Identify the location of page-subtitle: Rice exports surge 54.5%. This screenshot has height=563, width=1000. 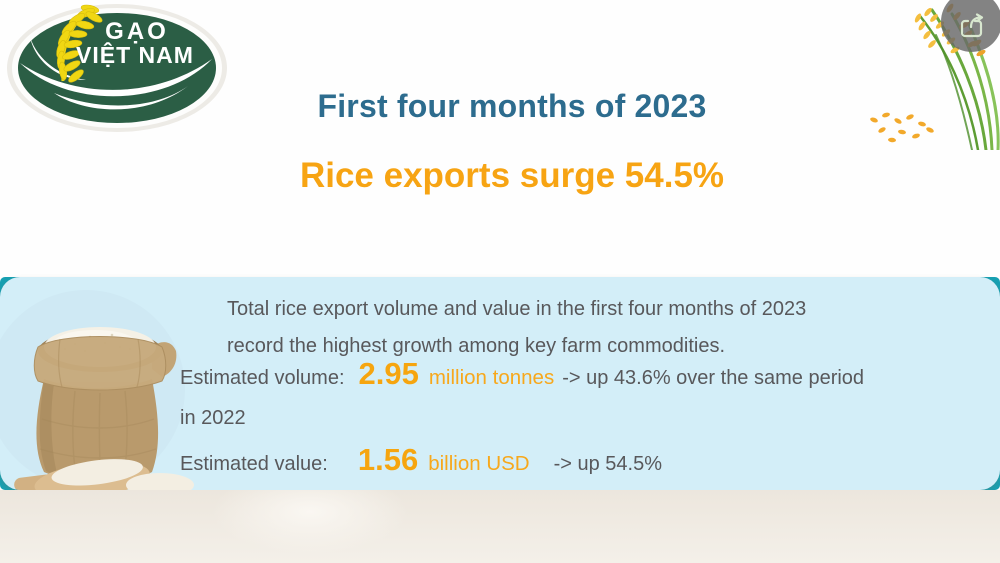
(512, 175).